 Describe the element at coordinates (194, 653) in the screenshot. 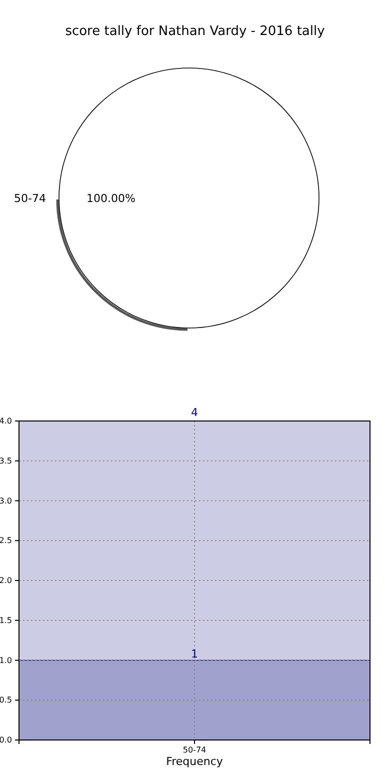

I see `data-label: 1` at that location.